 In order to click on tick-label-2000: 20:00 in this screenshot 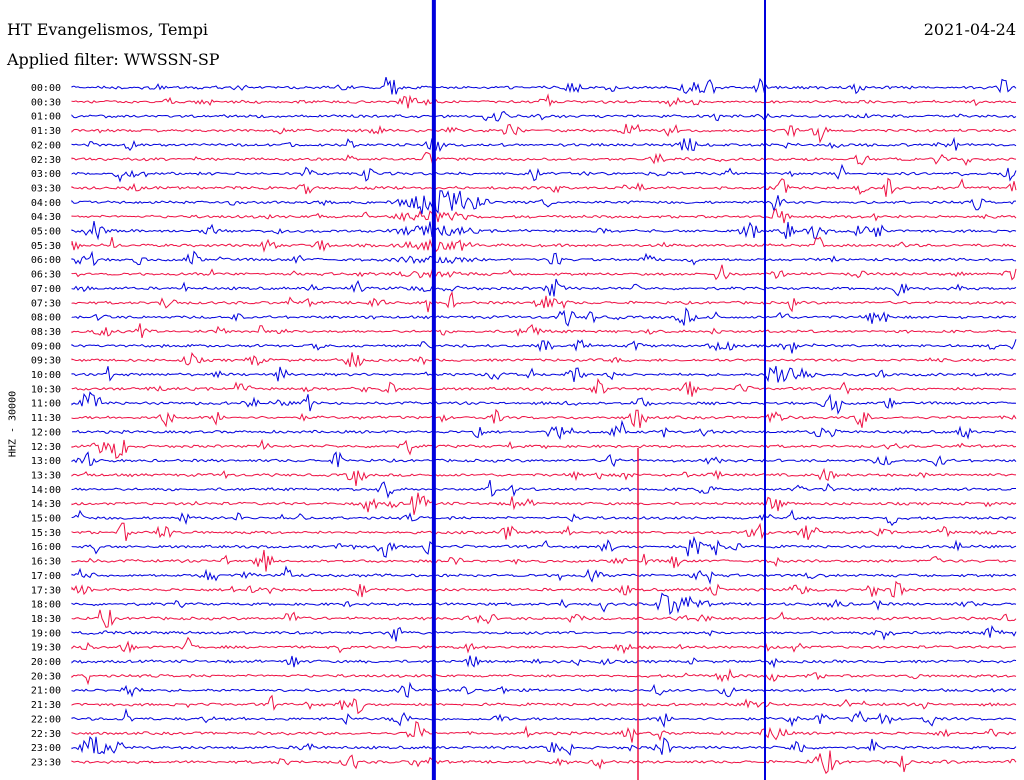, I will do `click(46, 662)`.